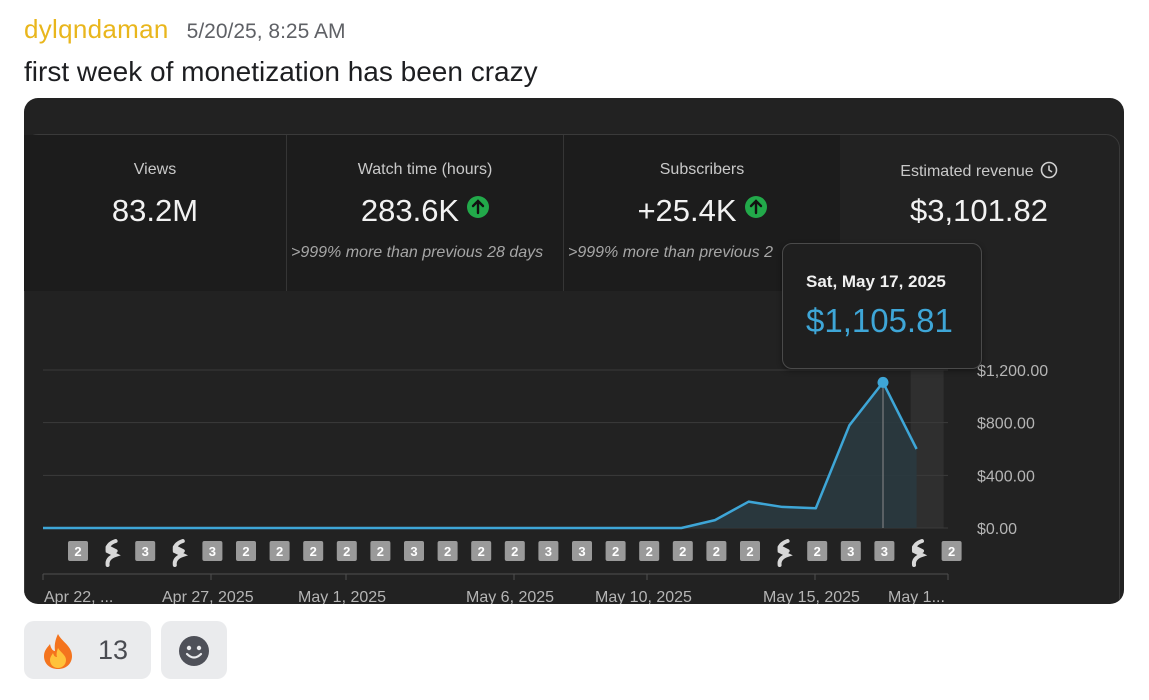  Describe the element at coordinates (879, 320) in the screenshot. I see `tooltip-value: $1,105.81` at that location.